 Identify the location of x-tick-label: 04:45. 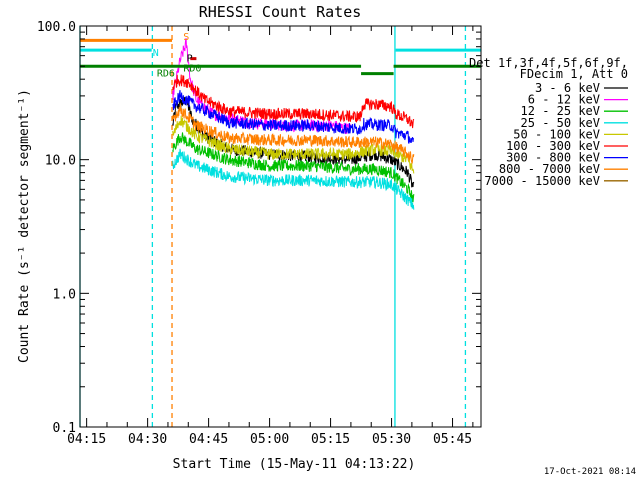
(208, 439).